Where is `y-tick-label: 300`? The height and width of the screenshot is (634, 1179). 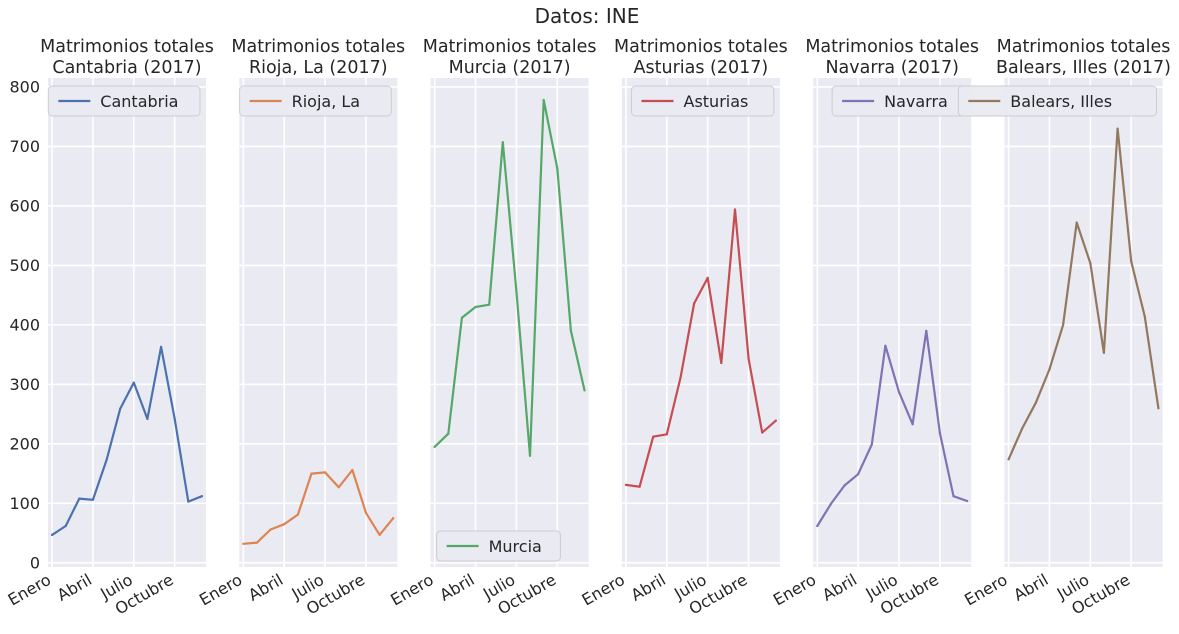
y-tick-label: 300 is located at coordinates (24, 384).